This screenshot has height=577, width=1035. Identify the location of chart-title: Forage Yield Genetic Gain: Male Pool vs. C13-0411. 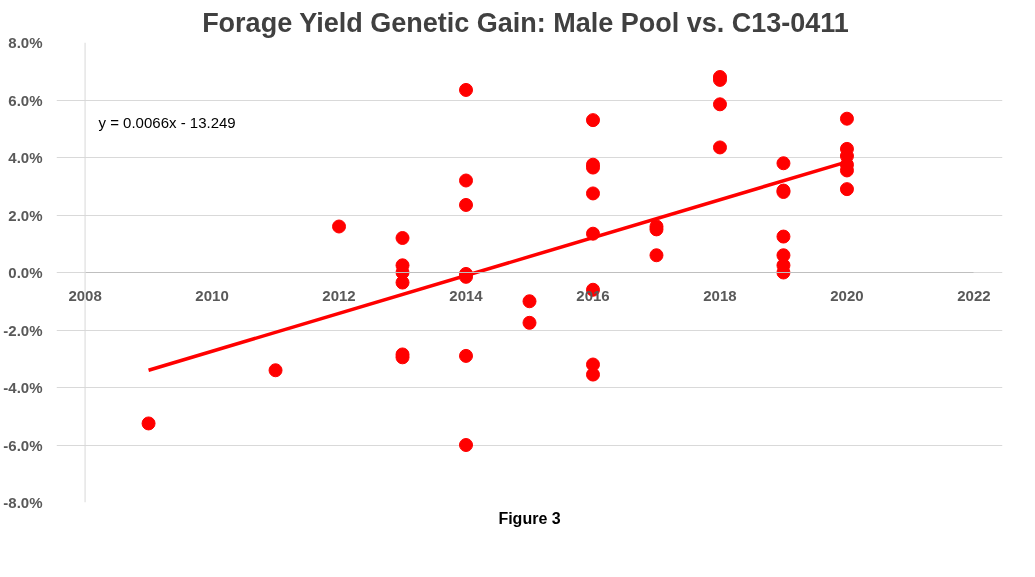
(525, 22).